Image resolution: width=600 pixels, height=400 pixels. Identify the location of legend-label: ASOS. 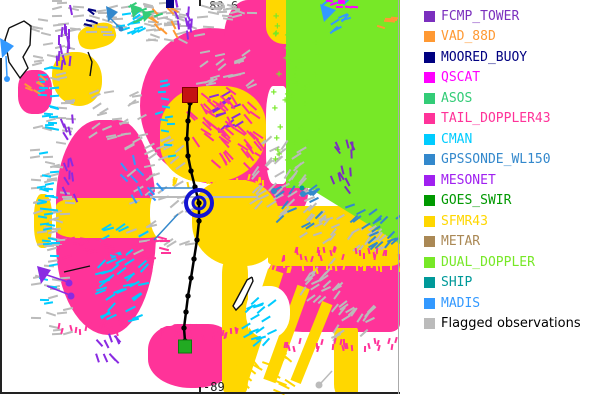
(457, 98).